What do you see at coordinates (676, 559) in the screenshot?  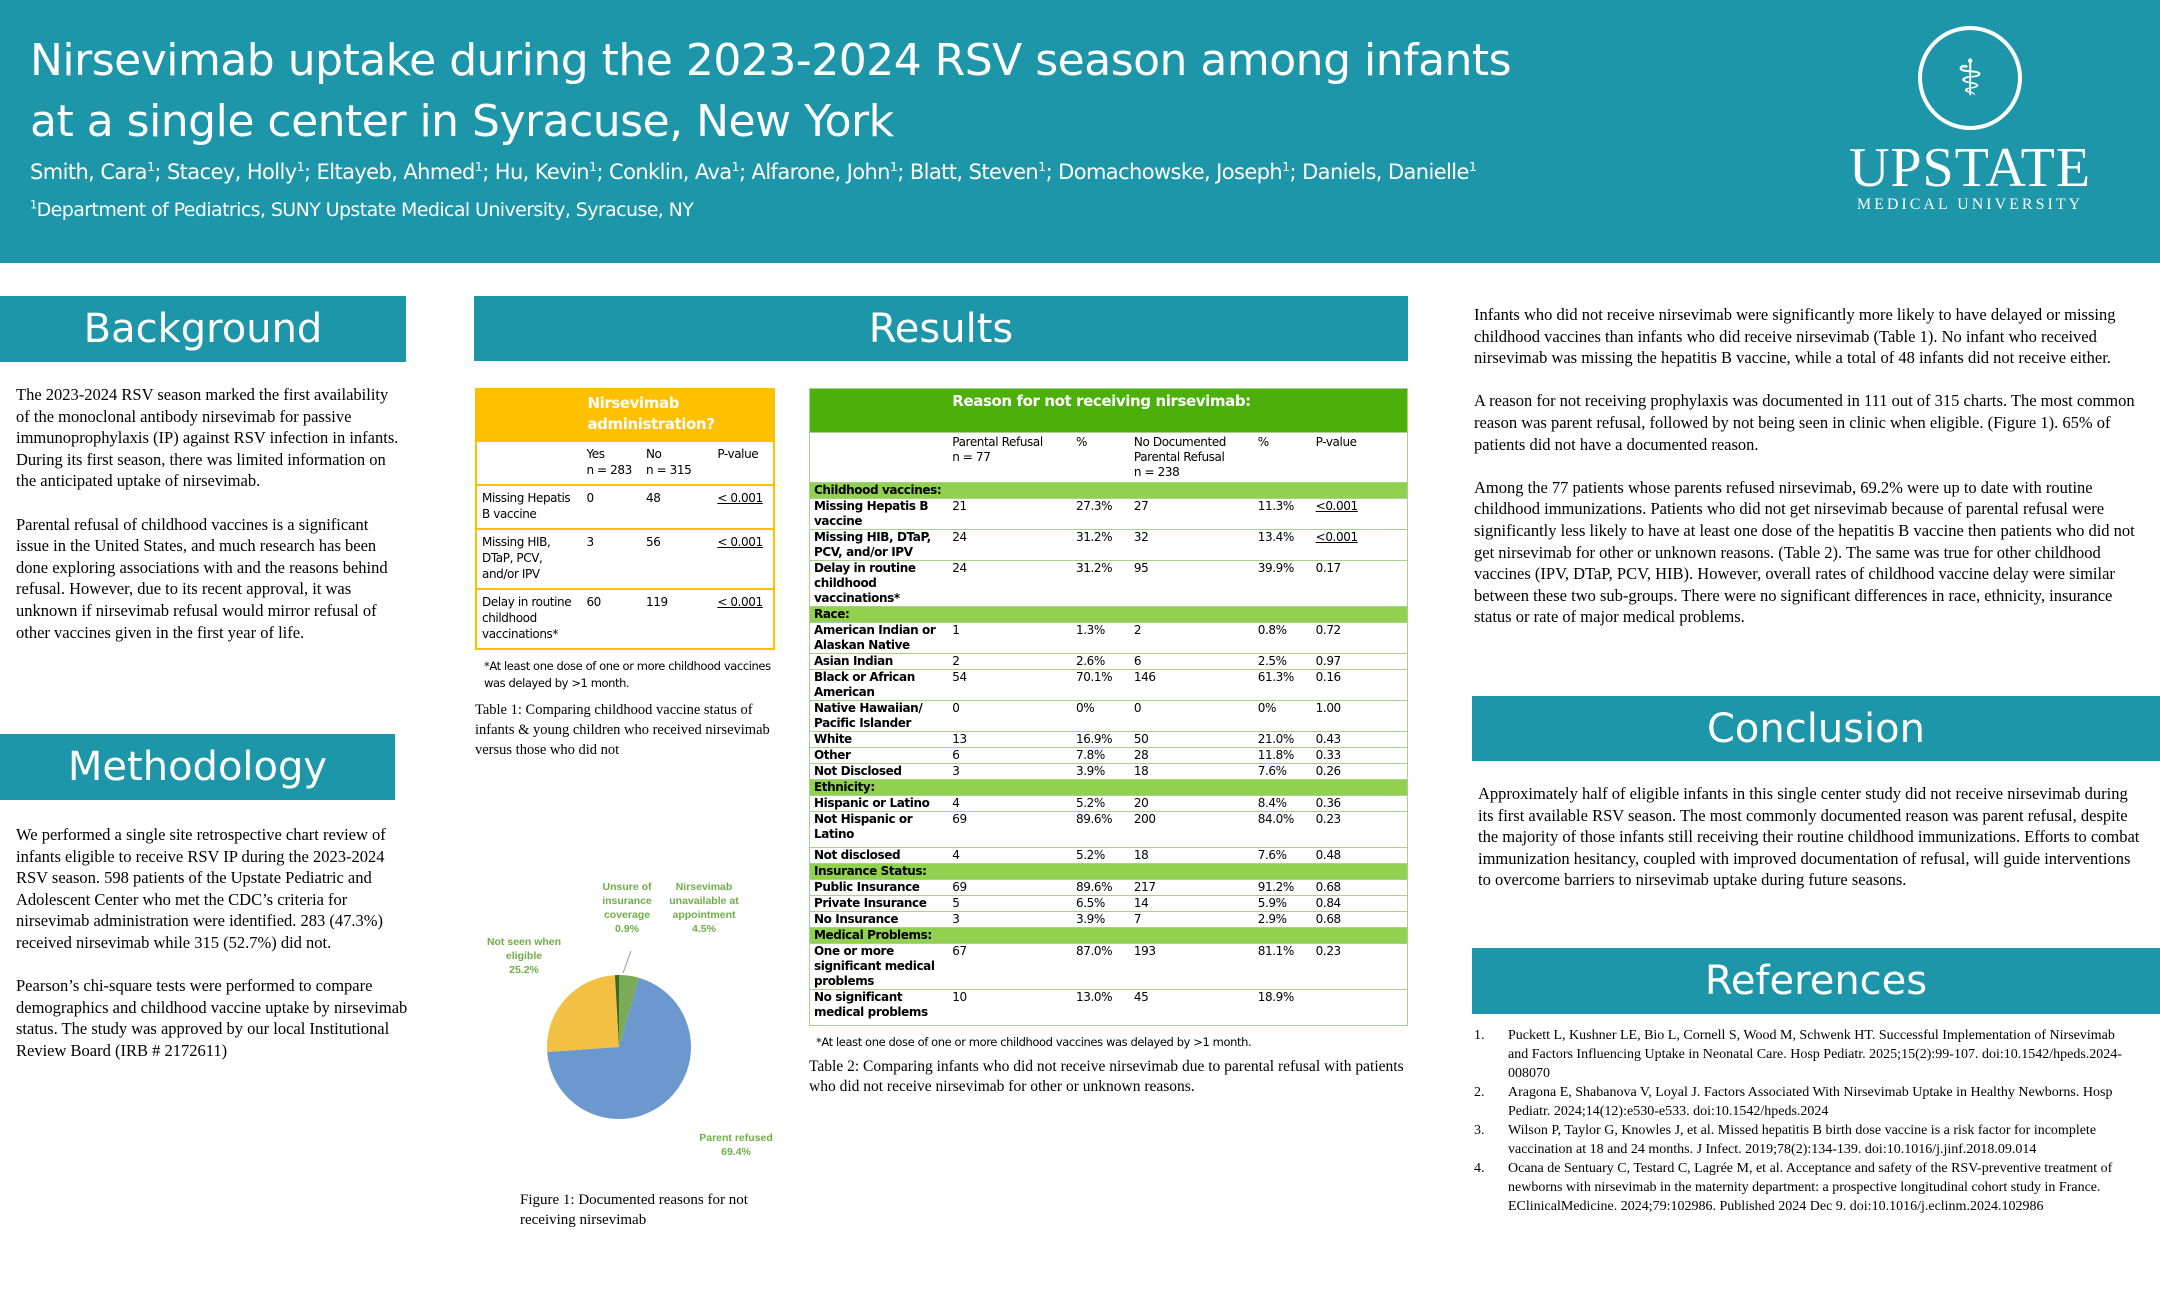 I see `table-cell: 56` at bounding box center [676, 559].